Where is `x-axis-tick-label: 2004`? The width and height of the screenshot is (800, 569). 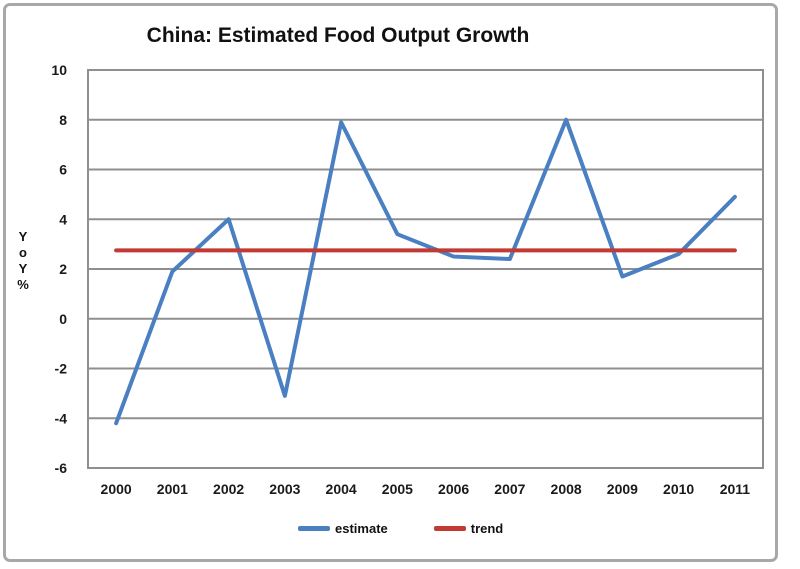
x-axis-tick-label: 2004 is located at coordinates (341, 489).